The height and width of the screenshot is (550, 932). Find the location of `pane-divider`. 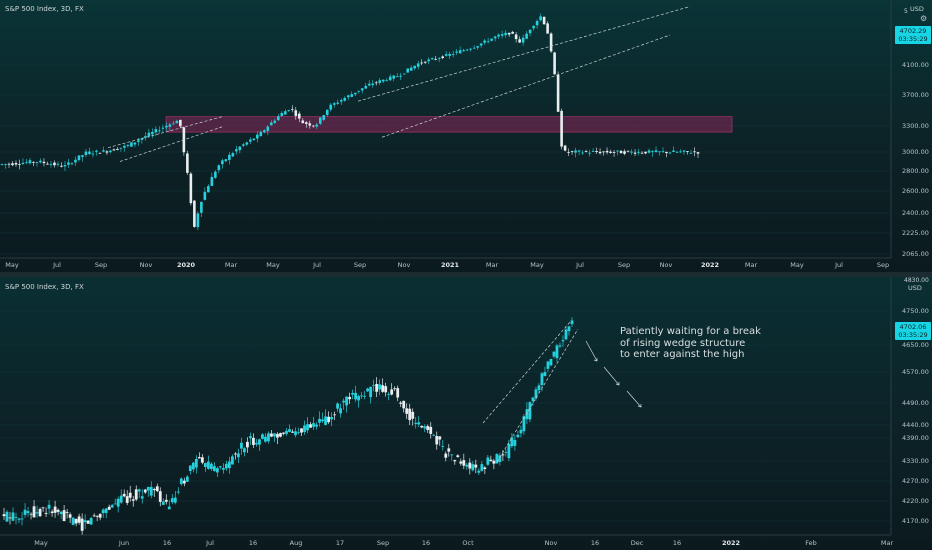

pane-divider is located at coordinates (466, 274).